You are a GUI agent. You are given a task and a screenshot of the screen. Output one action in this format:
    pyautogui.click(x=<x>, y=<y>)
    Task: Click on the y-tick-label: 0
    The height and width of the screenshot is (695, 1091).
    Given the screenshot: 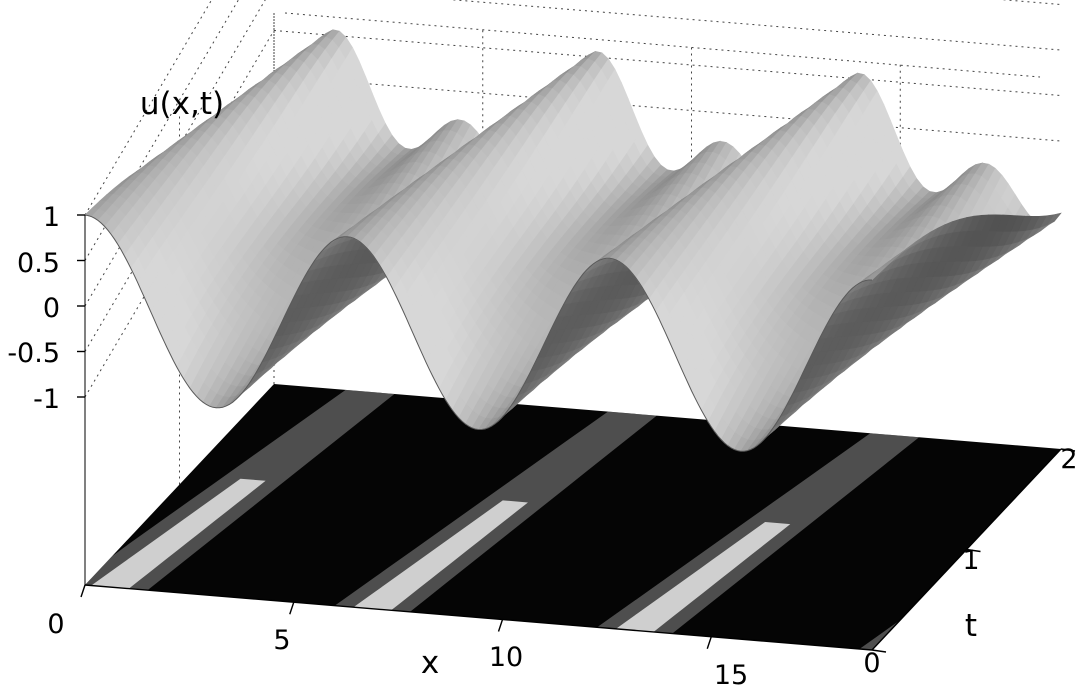 What is the action you would take?
    pyautogui.click(x=871, y=663)
    